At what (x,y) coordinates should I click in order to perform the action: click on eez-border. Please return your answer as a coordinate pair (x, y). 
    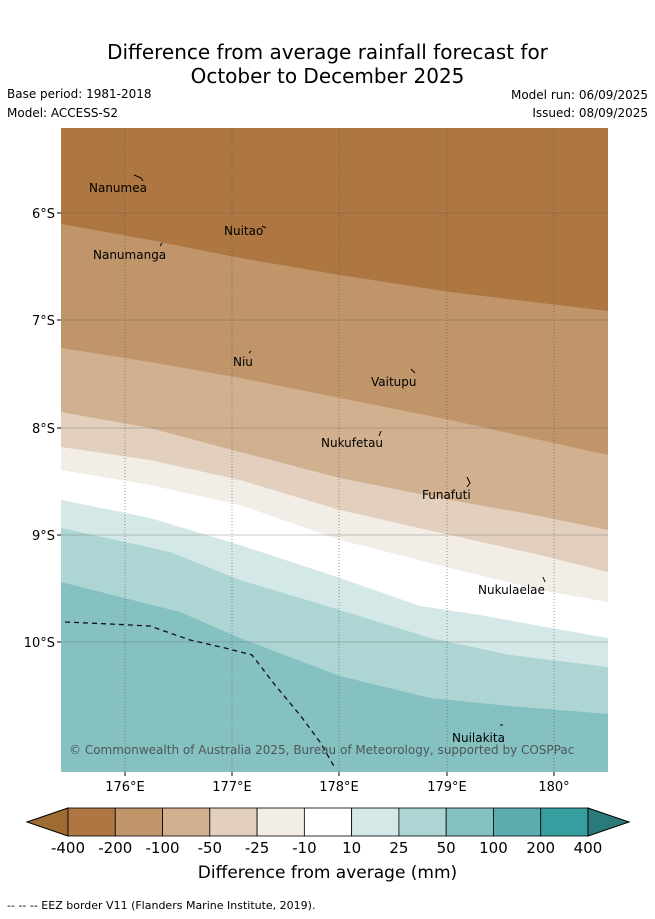
    Looking at the image, I should click on (200, 695).